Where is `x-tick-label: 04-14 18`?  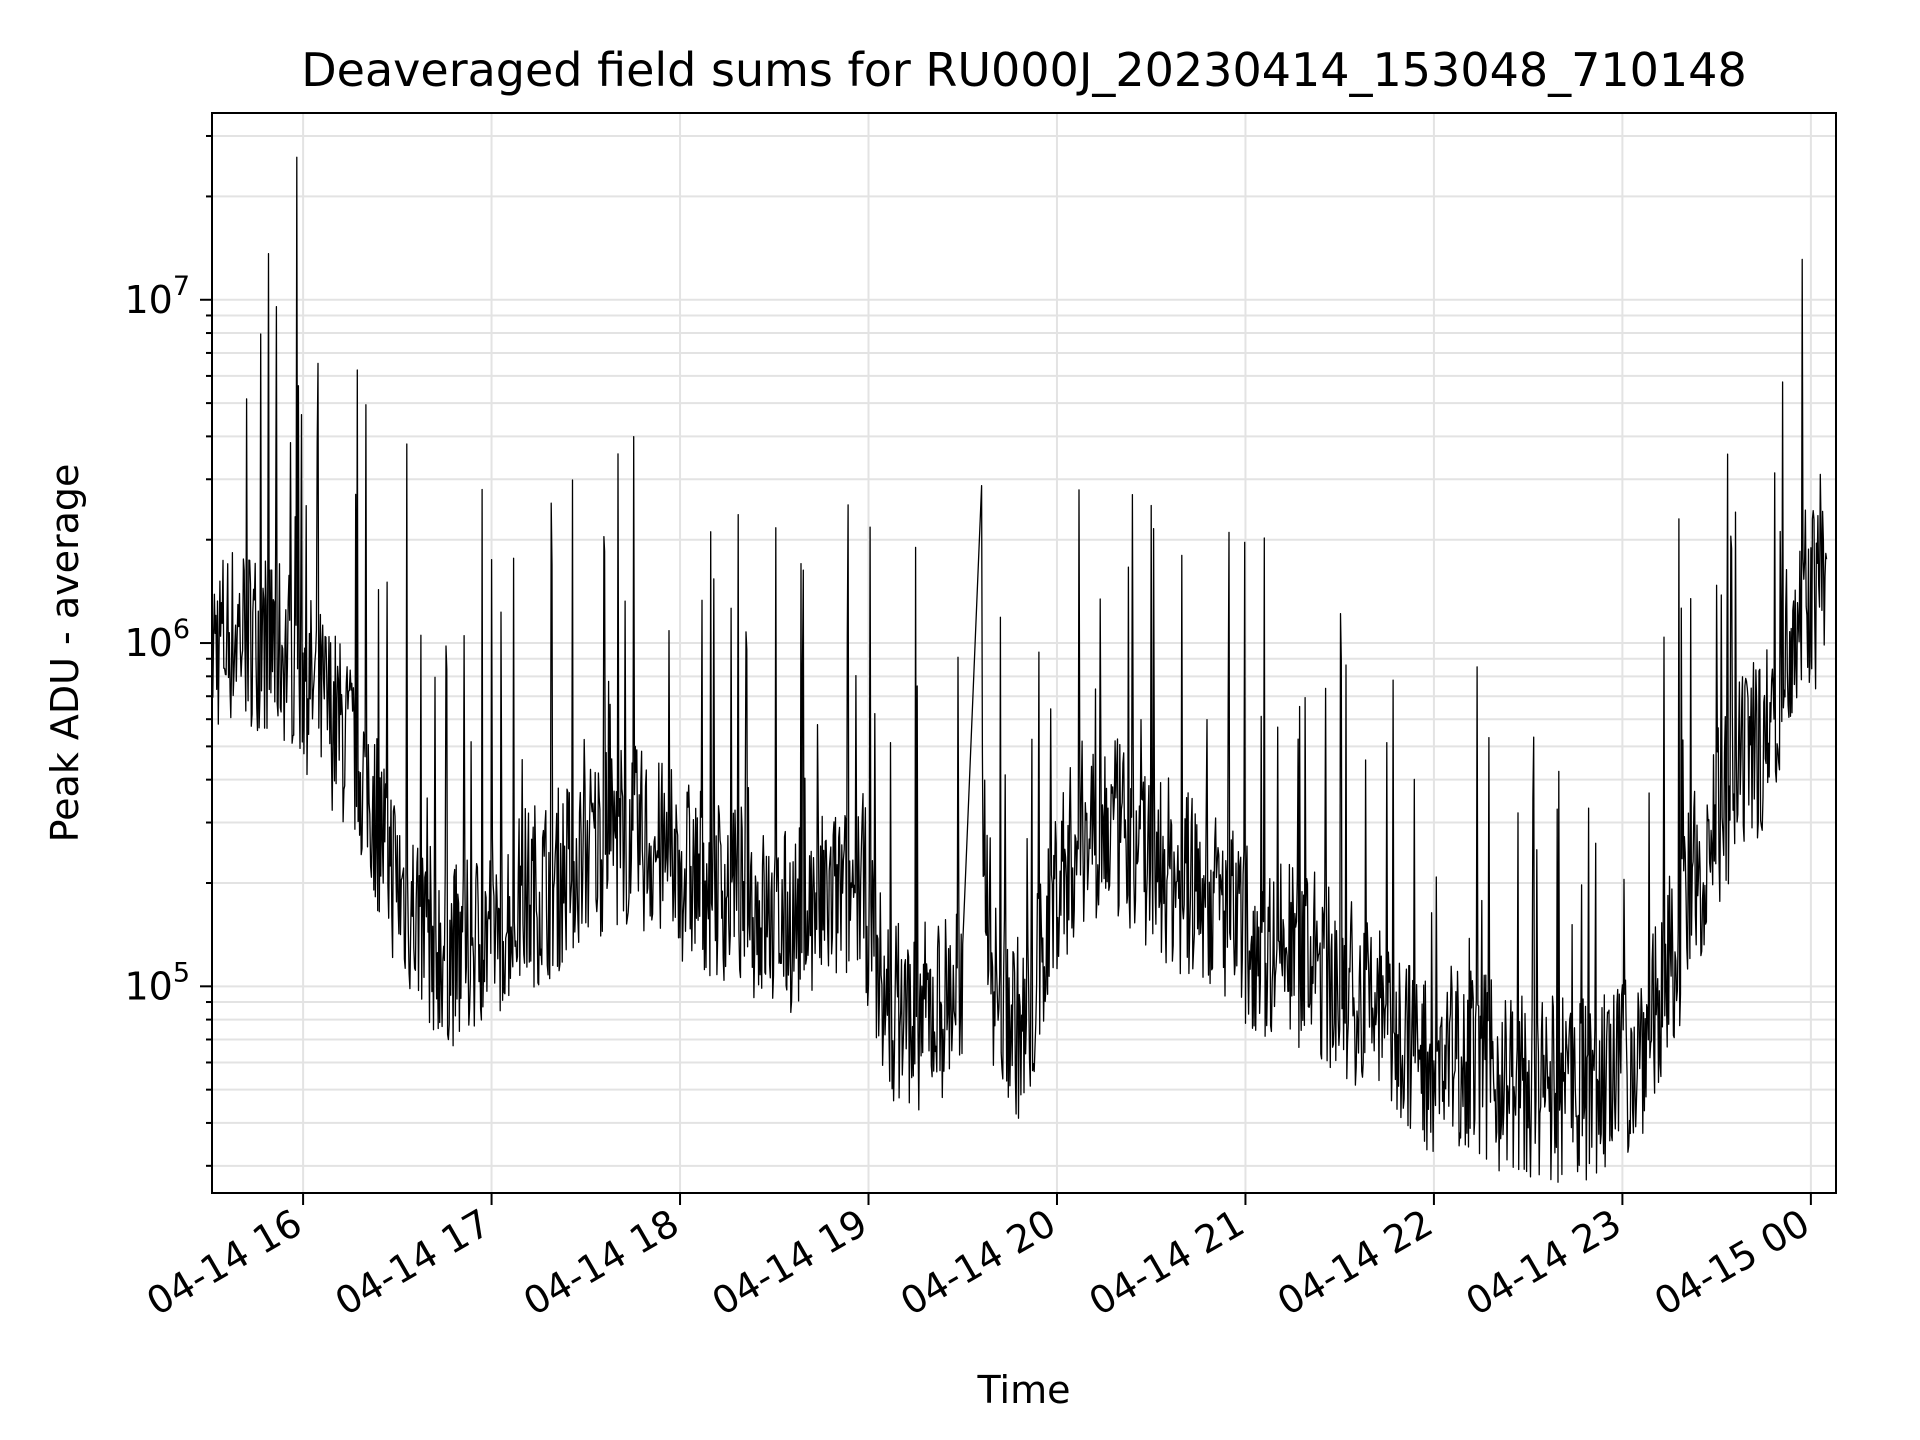
x-tick-label: 04-14 18 is located at coordinates (601, 1263).